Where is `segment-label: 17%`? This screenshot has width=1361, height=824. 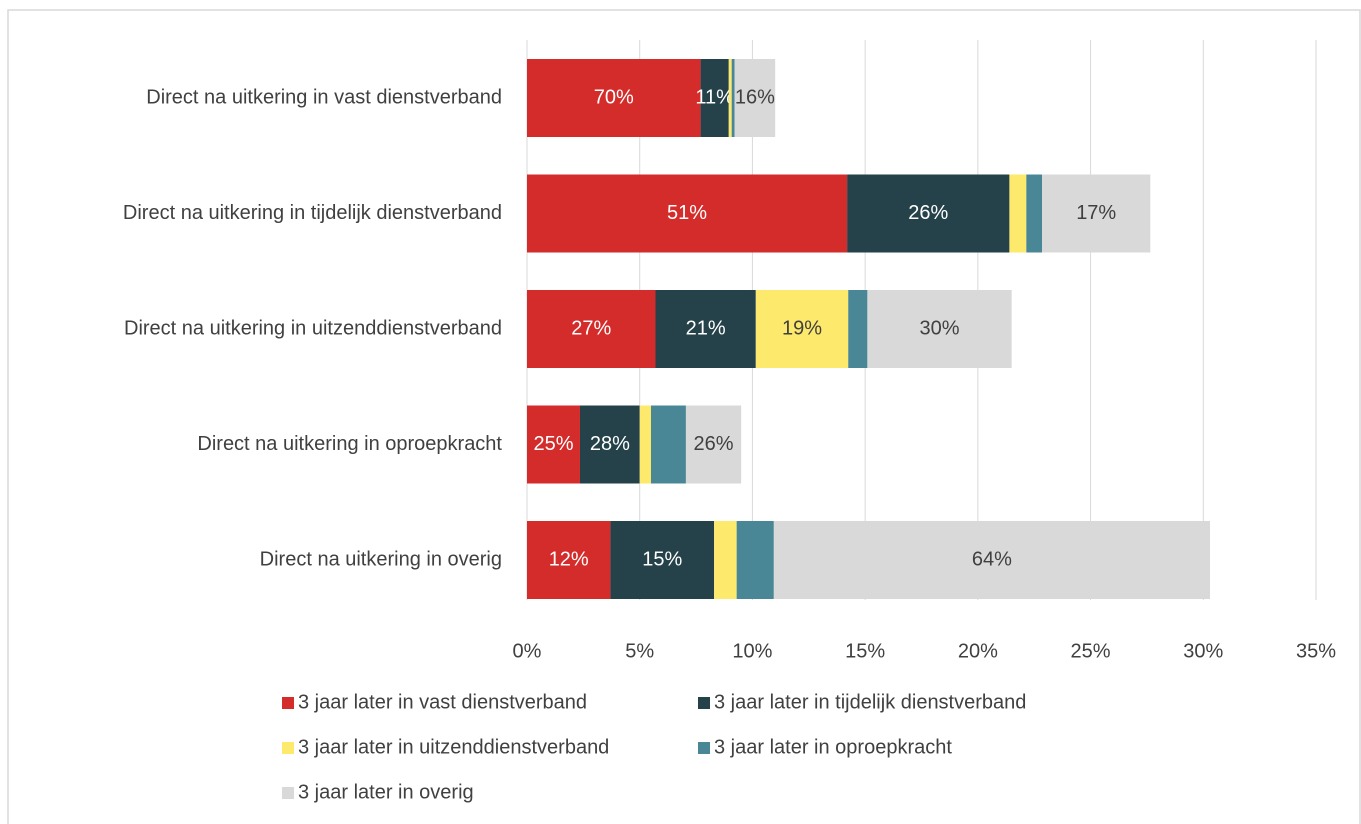
segment-label: 17% is located at coordinates (1096, 213).